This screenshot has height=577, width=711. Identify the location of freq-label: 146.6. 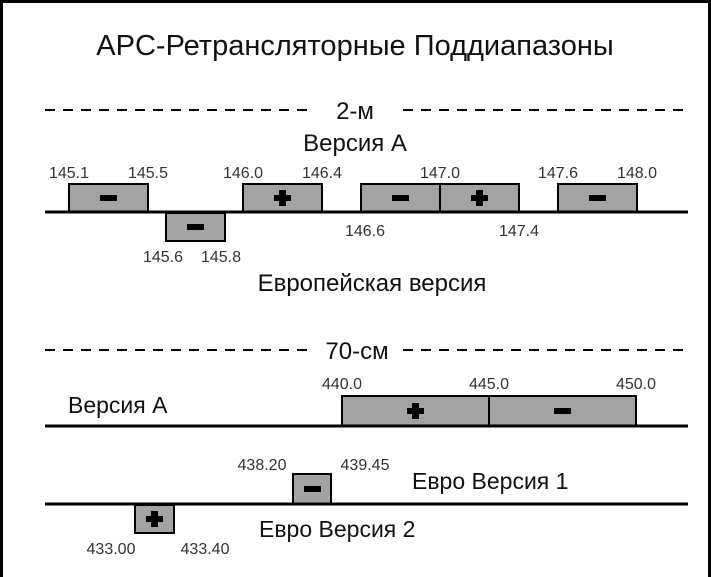
(365, 231).